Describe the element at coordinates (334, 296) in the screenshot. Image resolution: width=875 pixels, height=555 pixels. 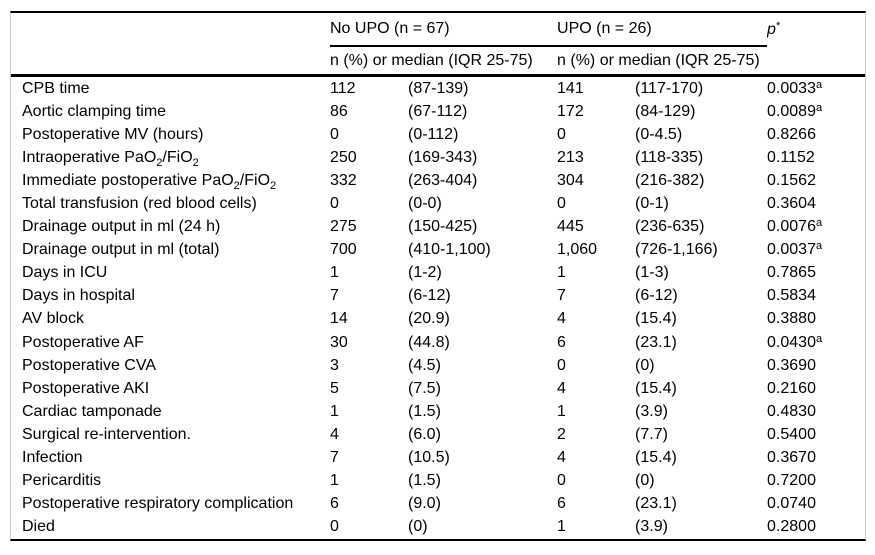
I see `no-upo-n-cell: 7` at that location.